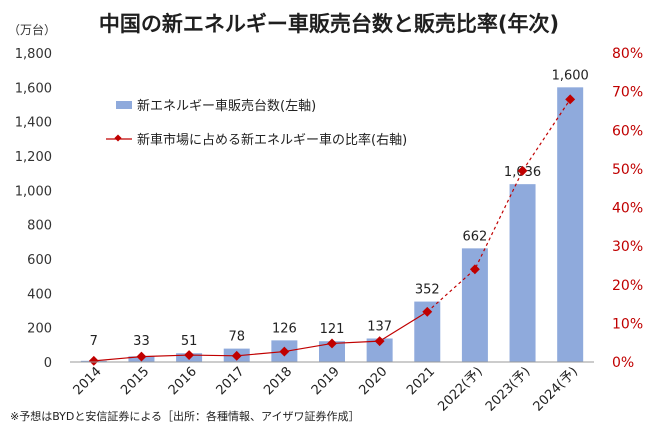 This screenshot has height=432, width=658. Describe the element at coordinates (421, 381) in the screenshot. I see `x-axis-tick-label: 2021` at that location.